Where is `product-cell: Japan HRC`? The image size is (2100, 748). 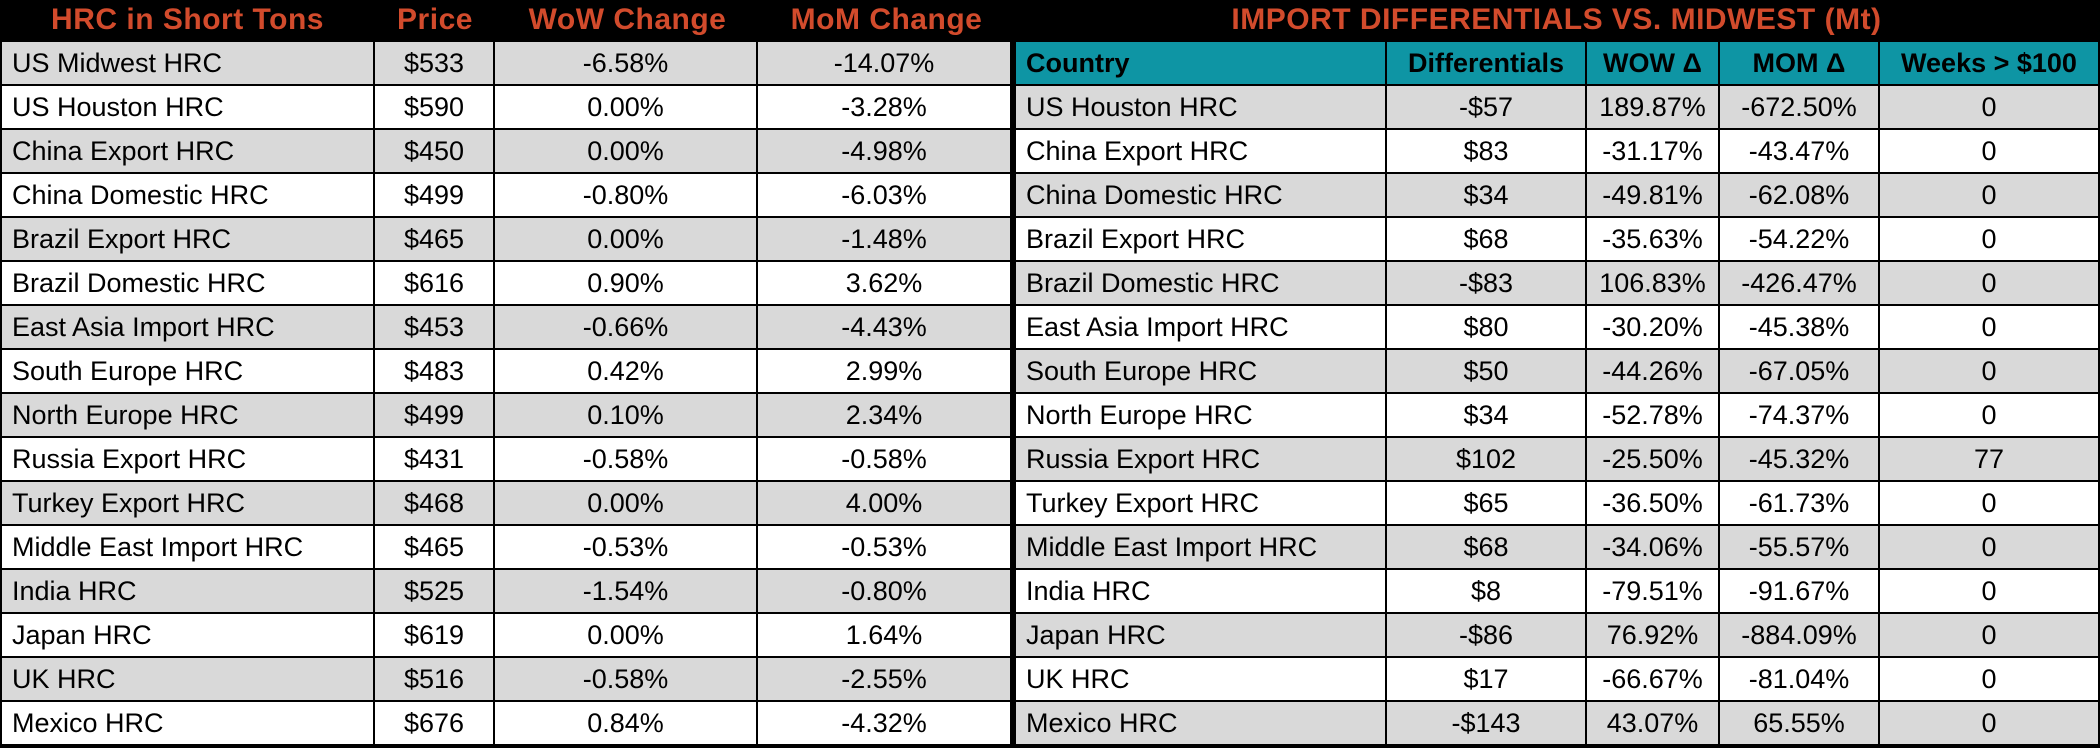
product-cell: Japan HRC is located at coordinates (187, 635).